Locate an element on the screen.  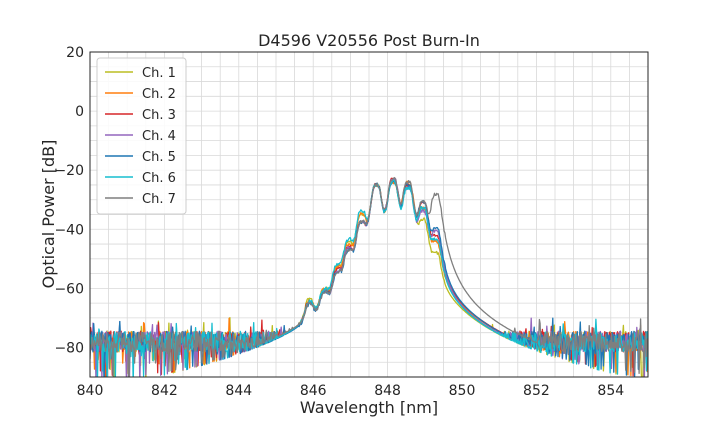
x-axis-label: Wavelength [nm] is located at coordinates (369, 407).